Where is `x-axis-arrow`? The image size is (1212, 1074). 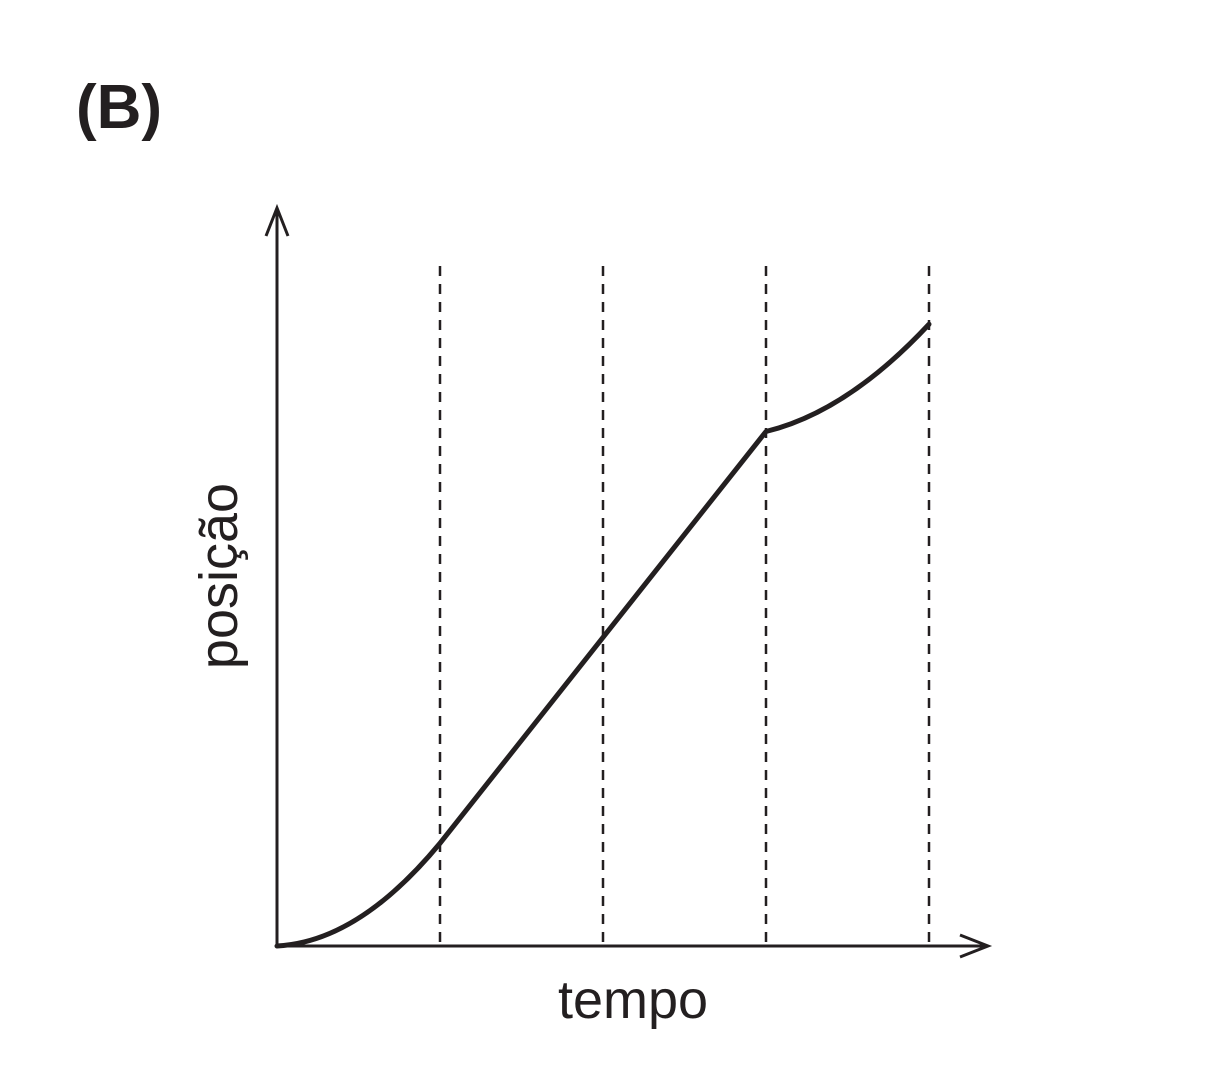
x-axis-arrow is located at coordinates (976, 946).